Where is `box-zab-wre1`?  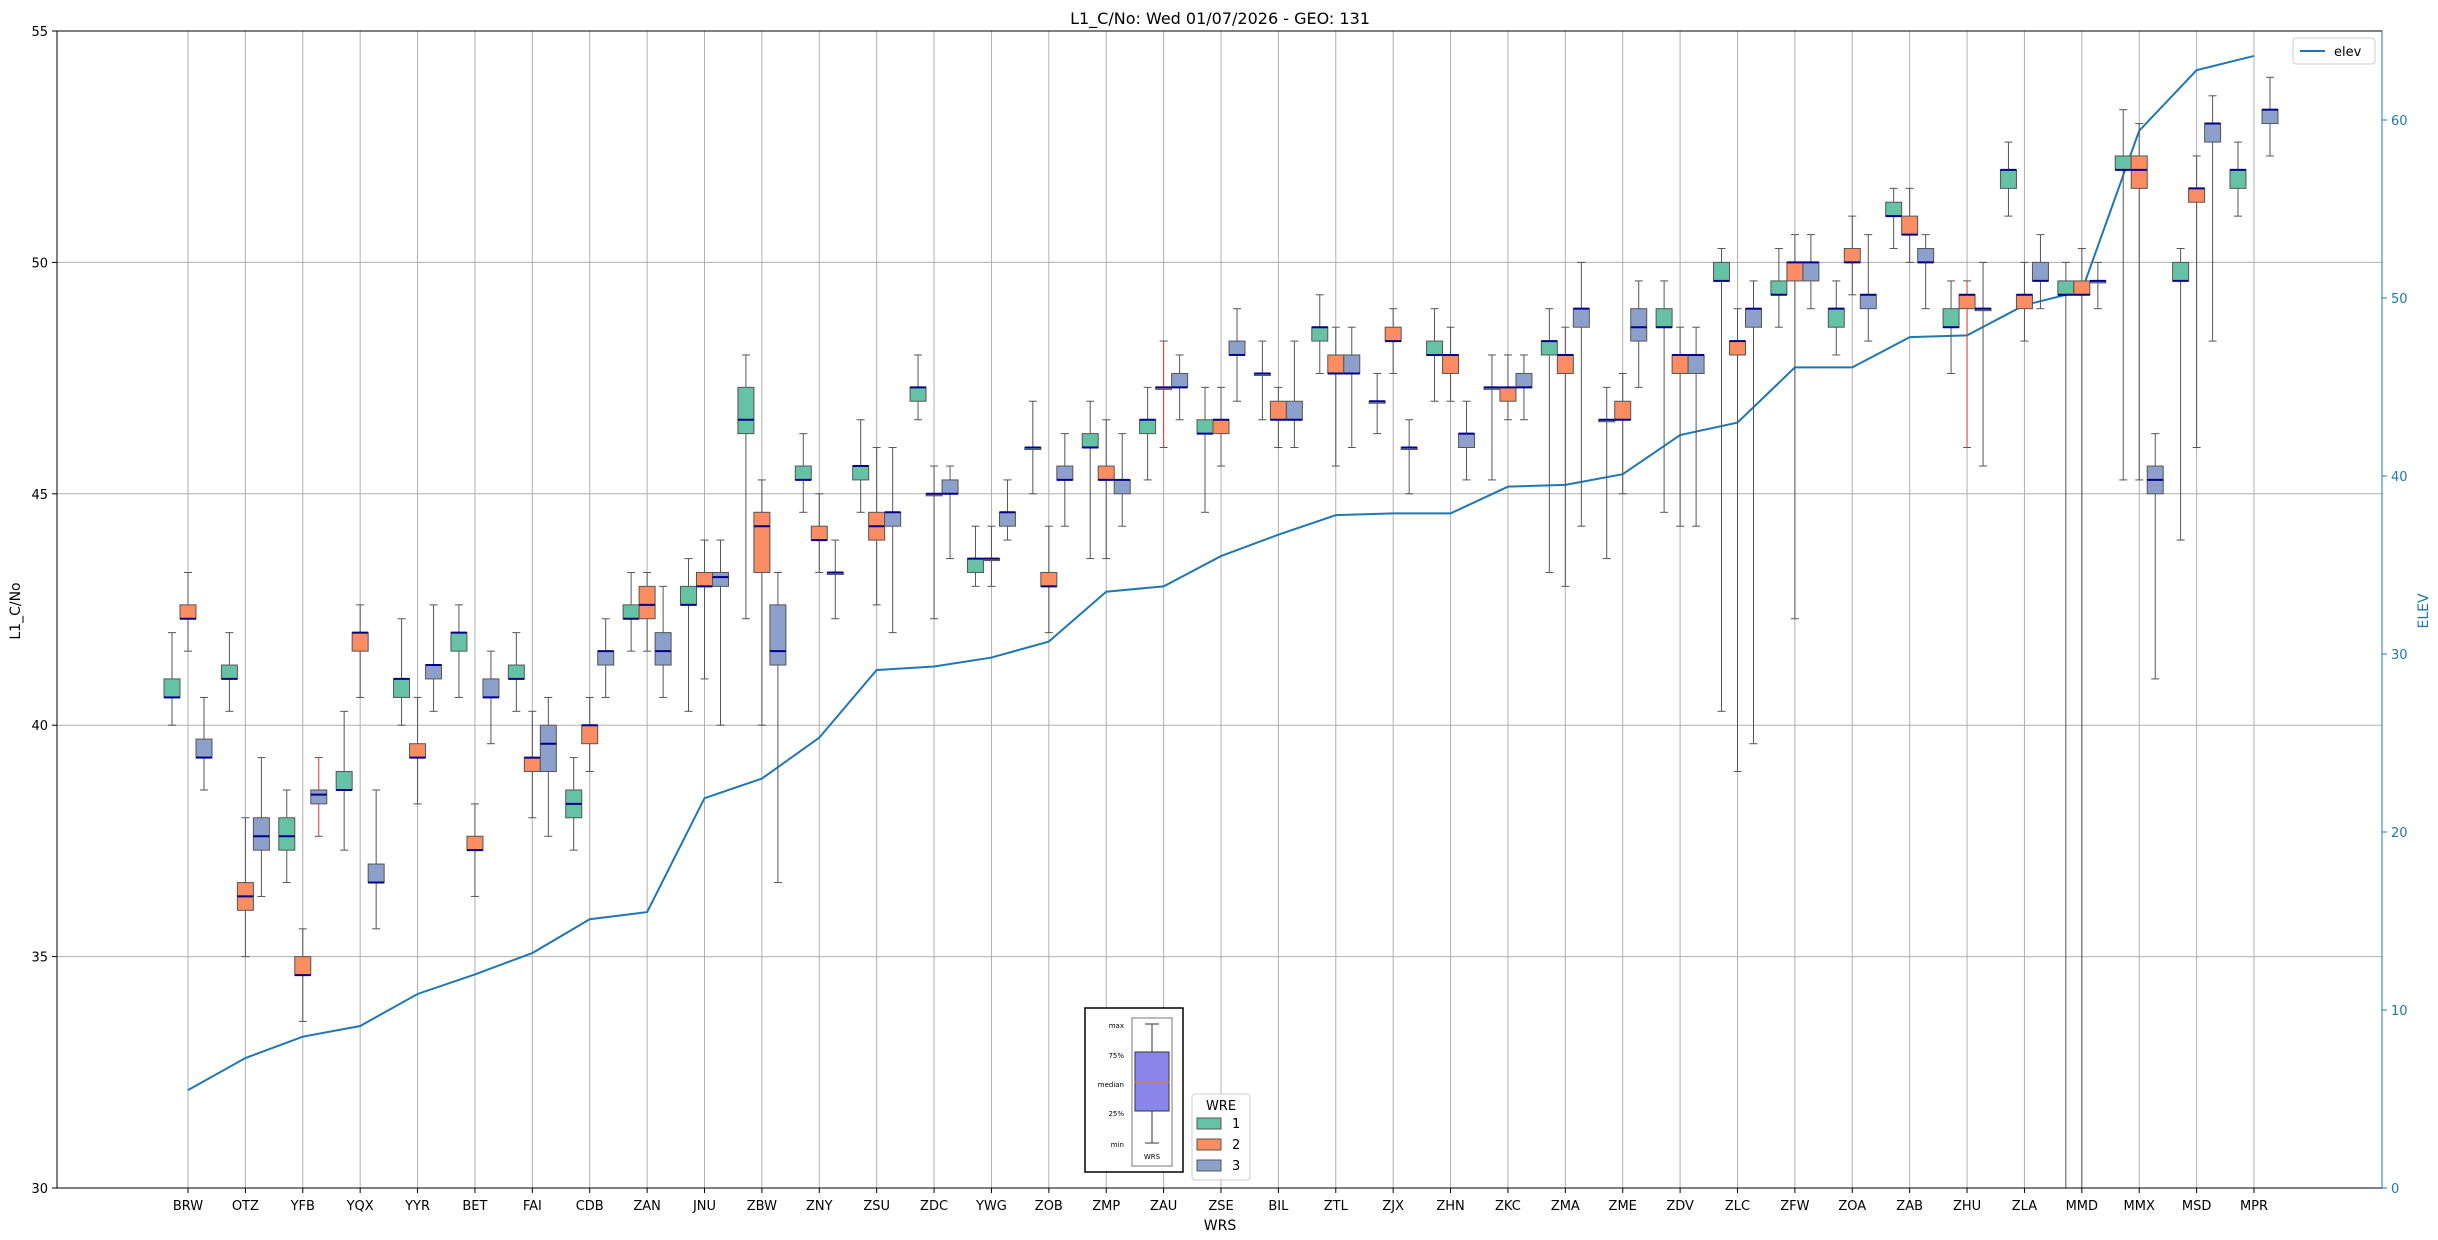 box-zab-wre1 is located at coordinates (1894, 218).